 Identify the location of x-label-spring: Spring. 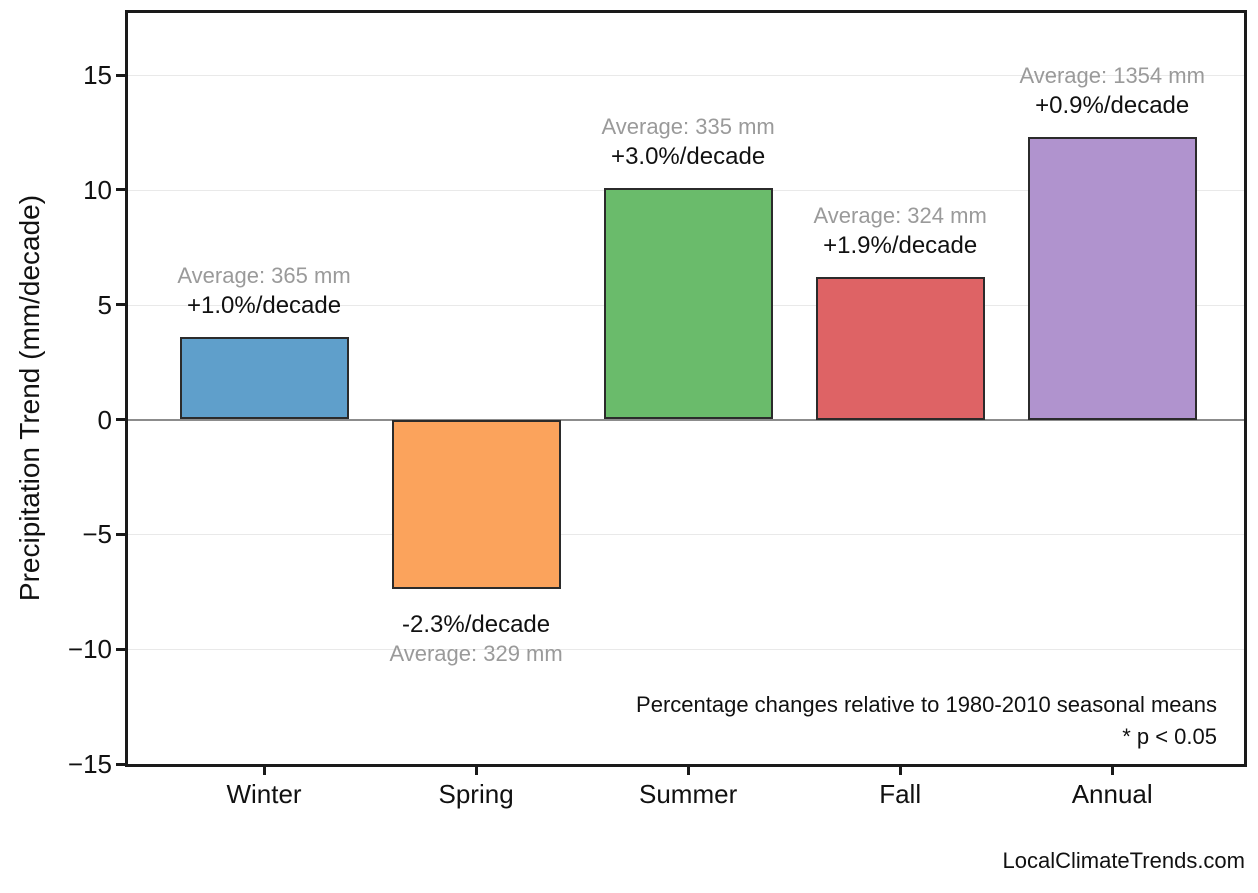
(476, 794).